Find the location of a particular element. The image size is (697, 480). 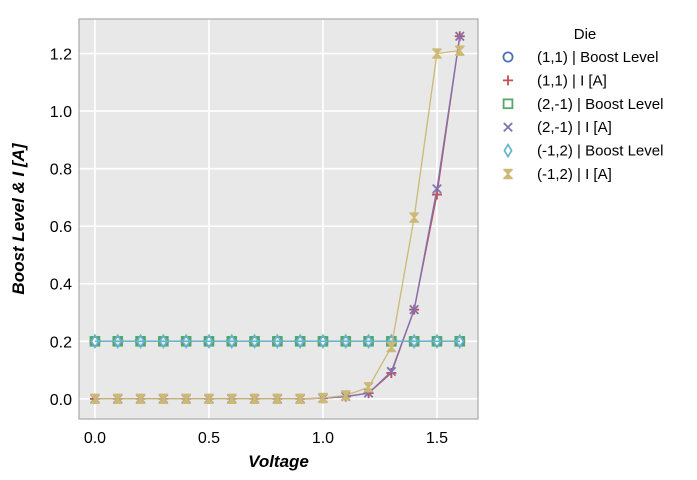

y-axis-title: Boost Level & I [A] is located at coordinates (18, 218).